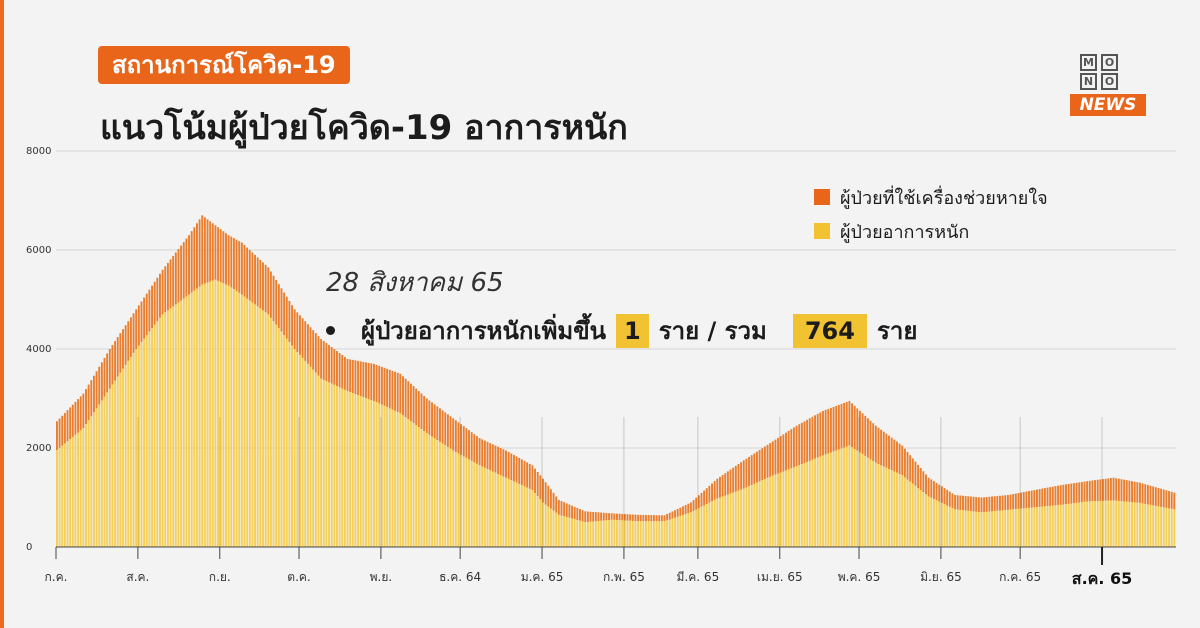 The height and width of the screenshot is (628, 1200). I want to click on page-title: แนวโน้มผู้ป่วยโควิด-19 อาการหนัก, so click(364, 128).